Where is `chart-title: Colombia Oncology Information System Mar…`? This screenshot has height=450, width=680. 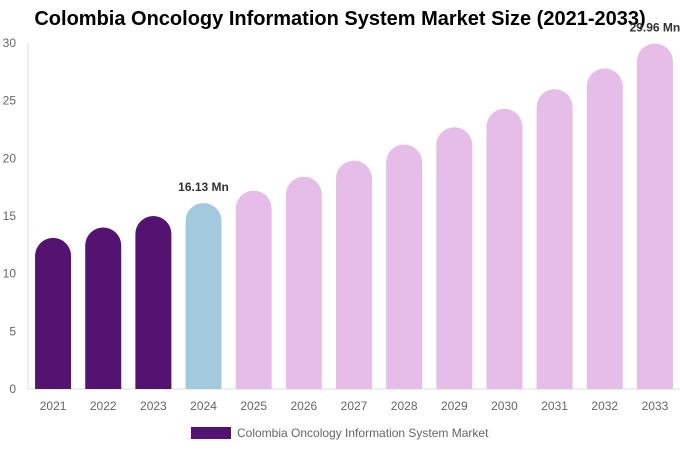 chart-title: Colombia Oncology Information System Mar… is located at coordinates (340, 19).